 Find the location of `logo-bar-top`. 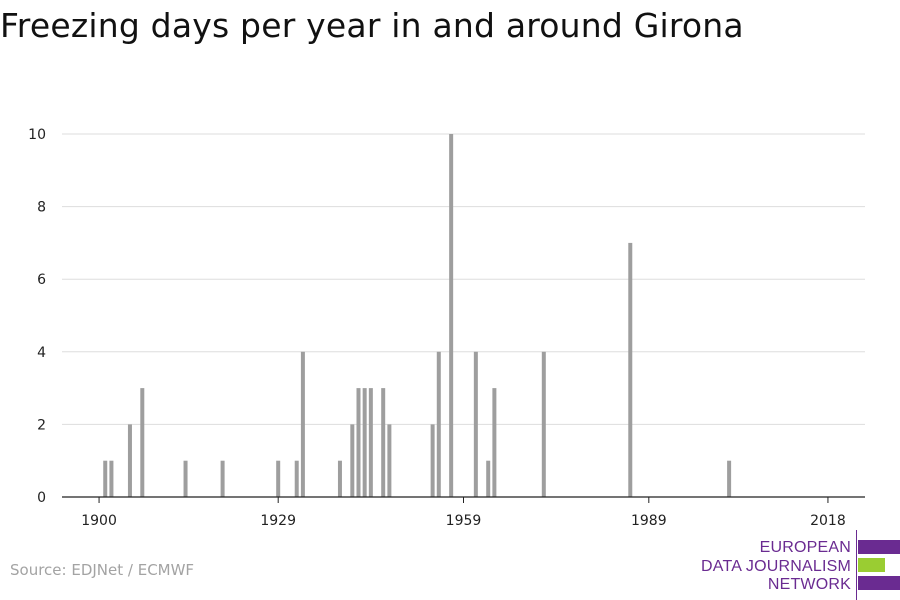

logo-bar-top is located at coordinates (879, 547).